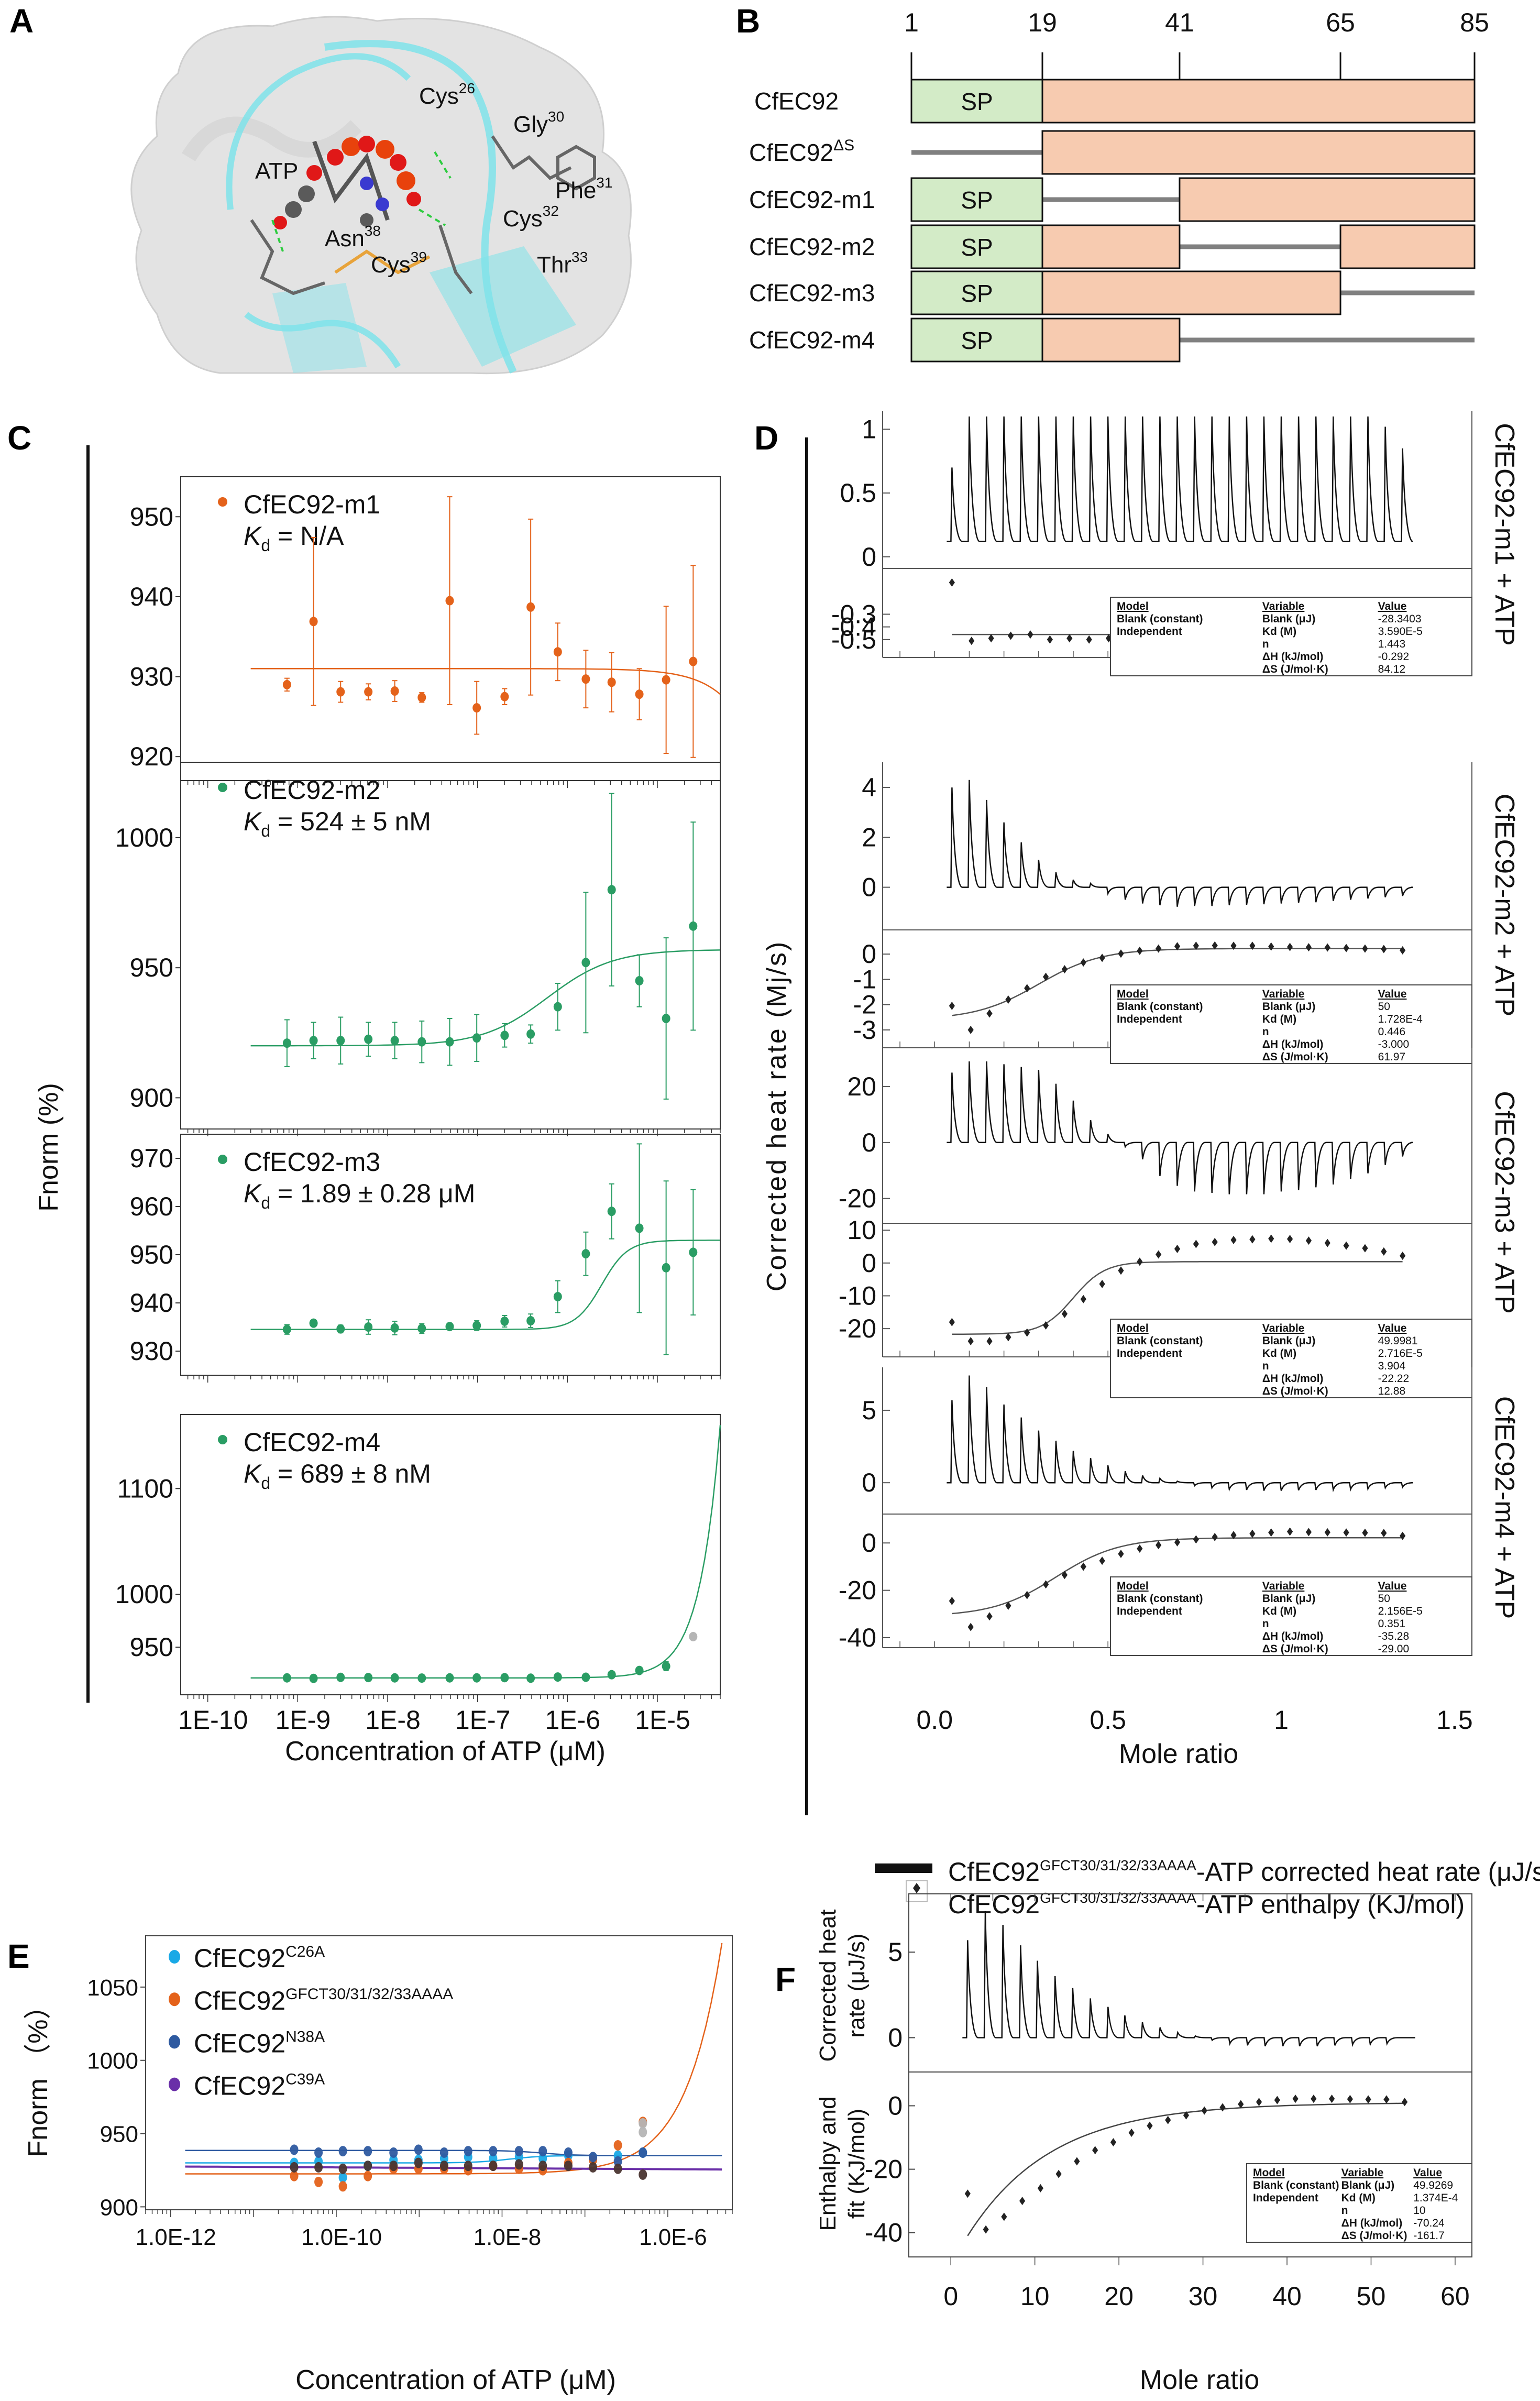 This screenshot has height=2401, width=1540. What do you see at coordinates (113, 1988) in the screenshot?
I see `y-tick-label: 1050` at bounding box center [113, 1988].